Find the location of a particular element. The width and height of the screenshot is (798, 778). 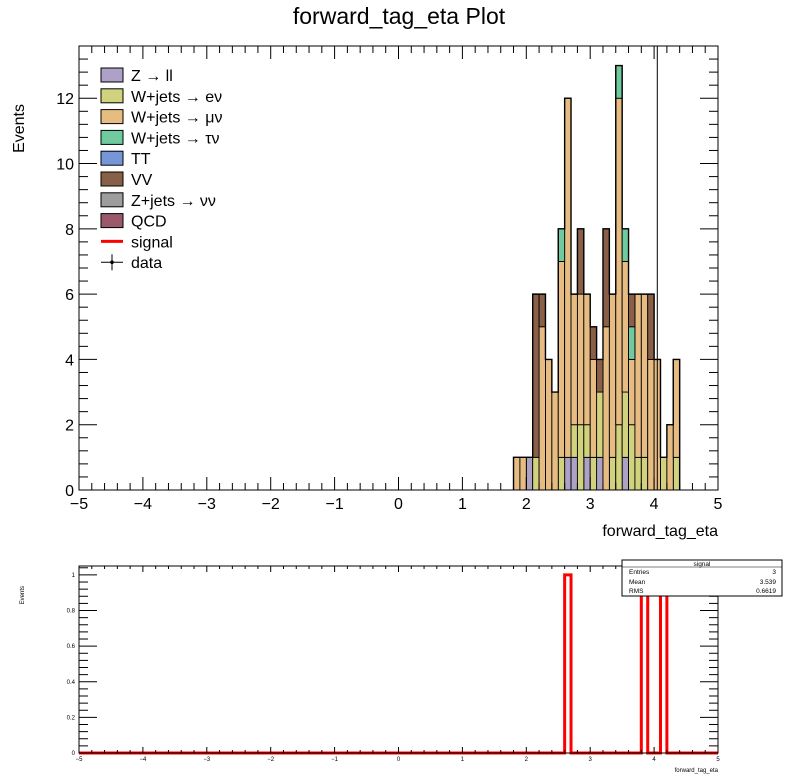

main-stack-bars is located at coordinates (596, 277).